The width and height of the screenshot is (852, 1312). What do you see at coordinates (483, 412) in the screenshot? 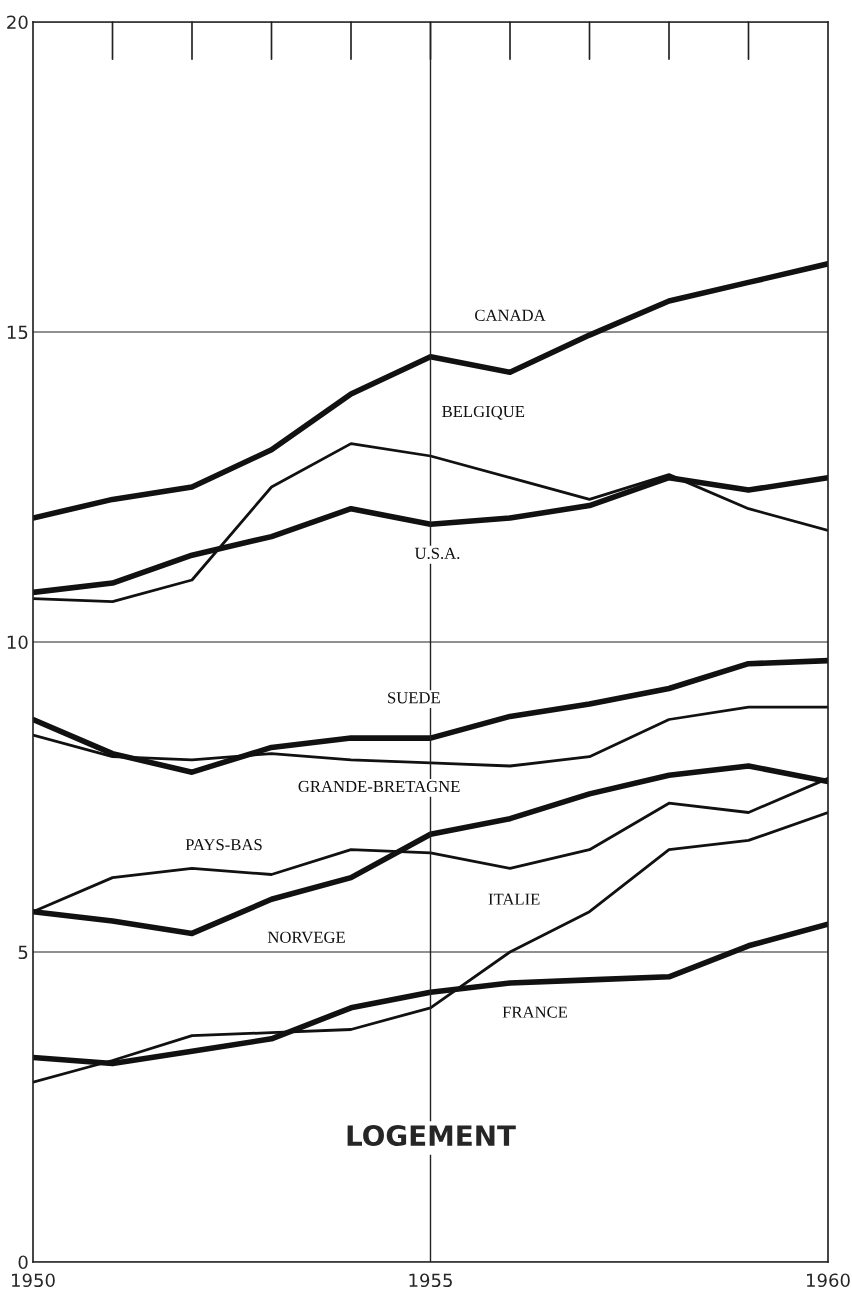
I see `text: BELGIQUE` at bounding box center [483, 412].